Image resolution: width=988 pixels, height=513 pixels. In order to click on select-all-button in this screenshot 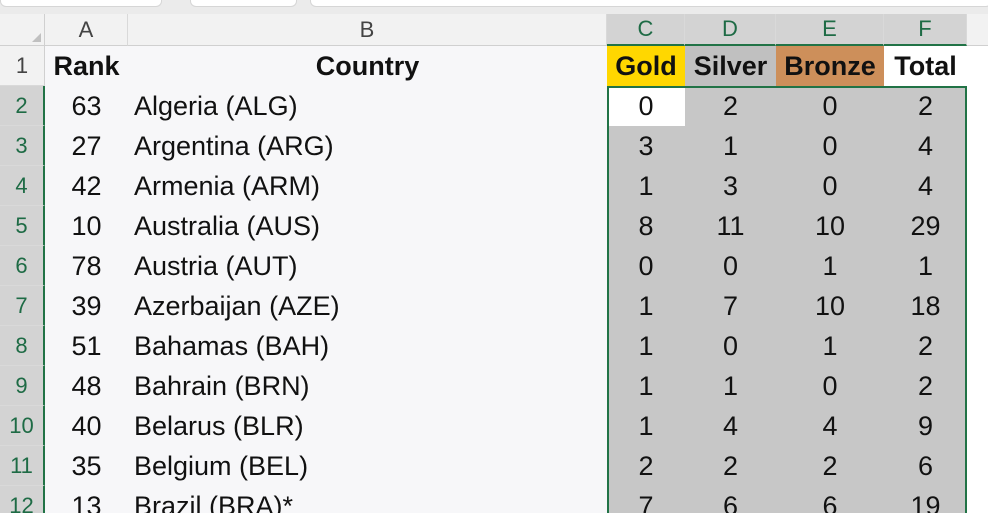, I will do `click(22, 30)`.